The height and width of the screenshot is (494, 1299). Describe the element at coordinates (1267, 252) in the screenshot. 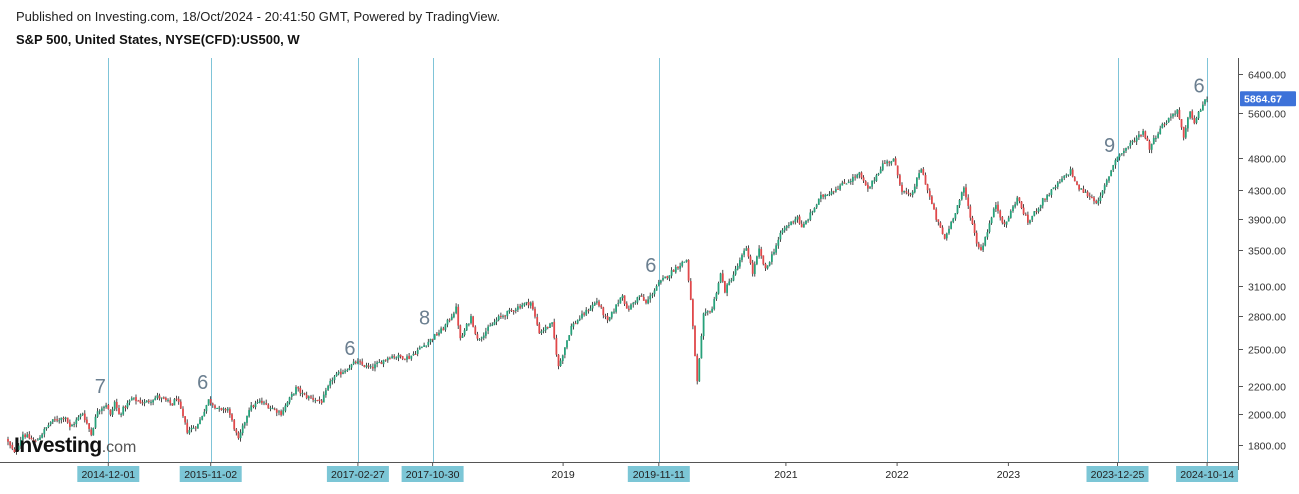

I see `price-tick-label: 3500.00` at that location.